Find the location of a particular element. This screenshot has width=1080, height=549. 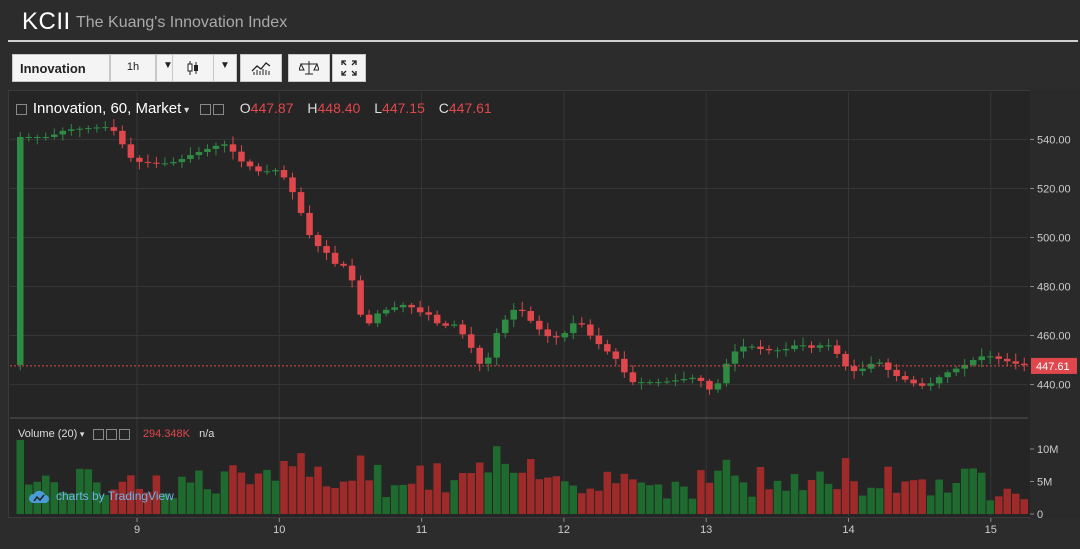

high-value: 448.40 is located at coordinates (339, 108).